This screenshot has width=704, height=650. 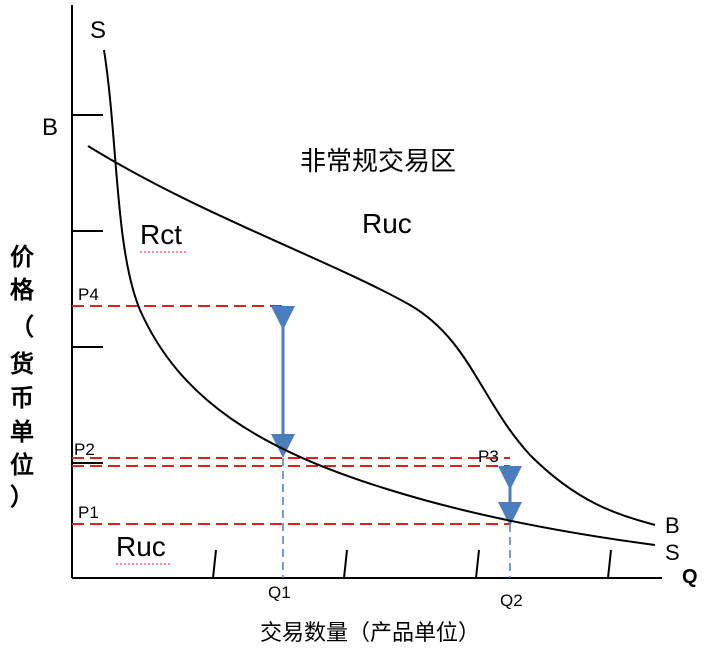 What do you see at coordinates (22, 497) in the screenshot?
I see `y-label-char: ）` at bounding box center [22, 497].